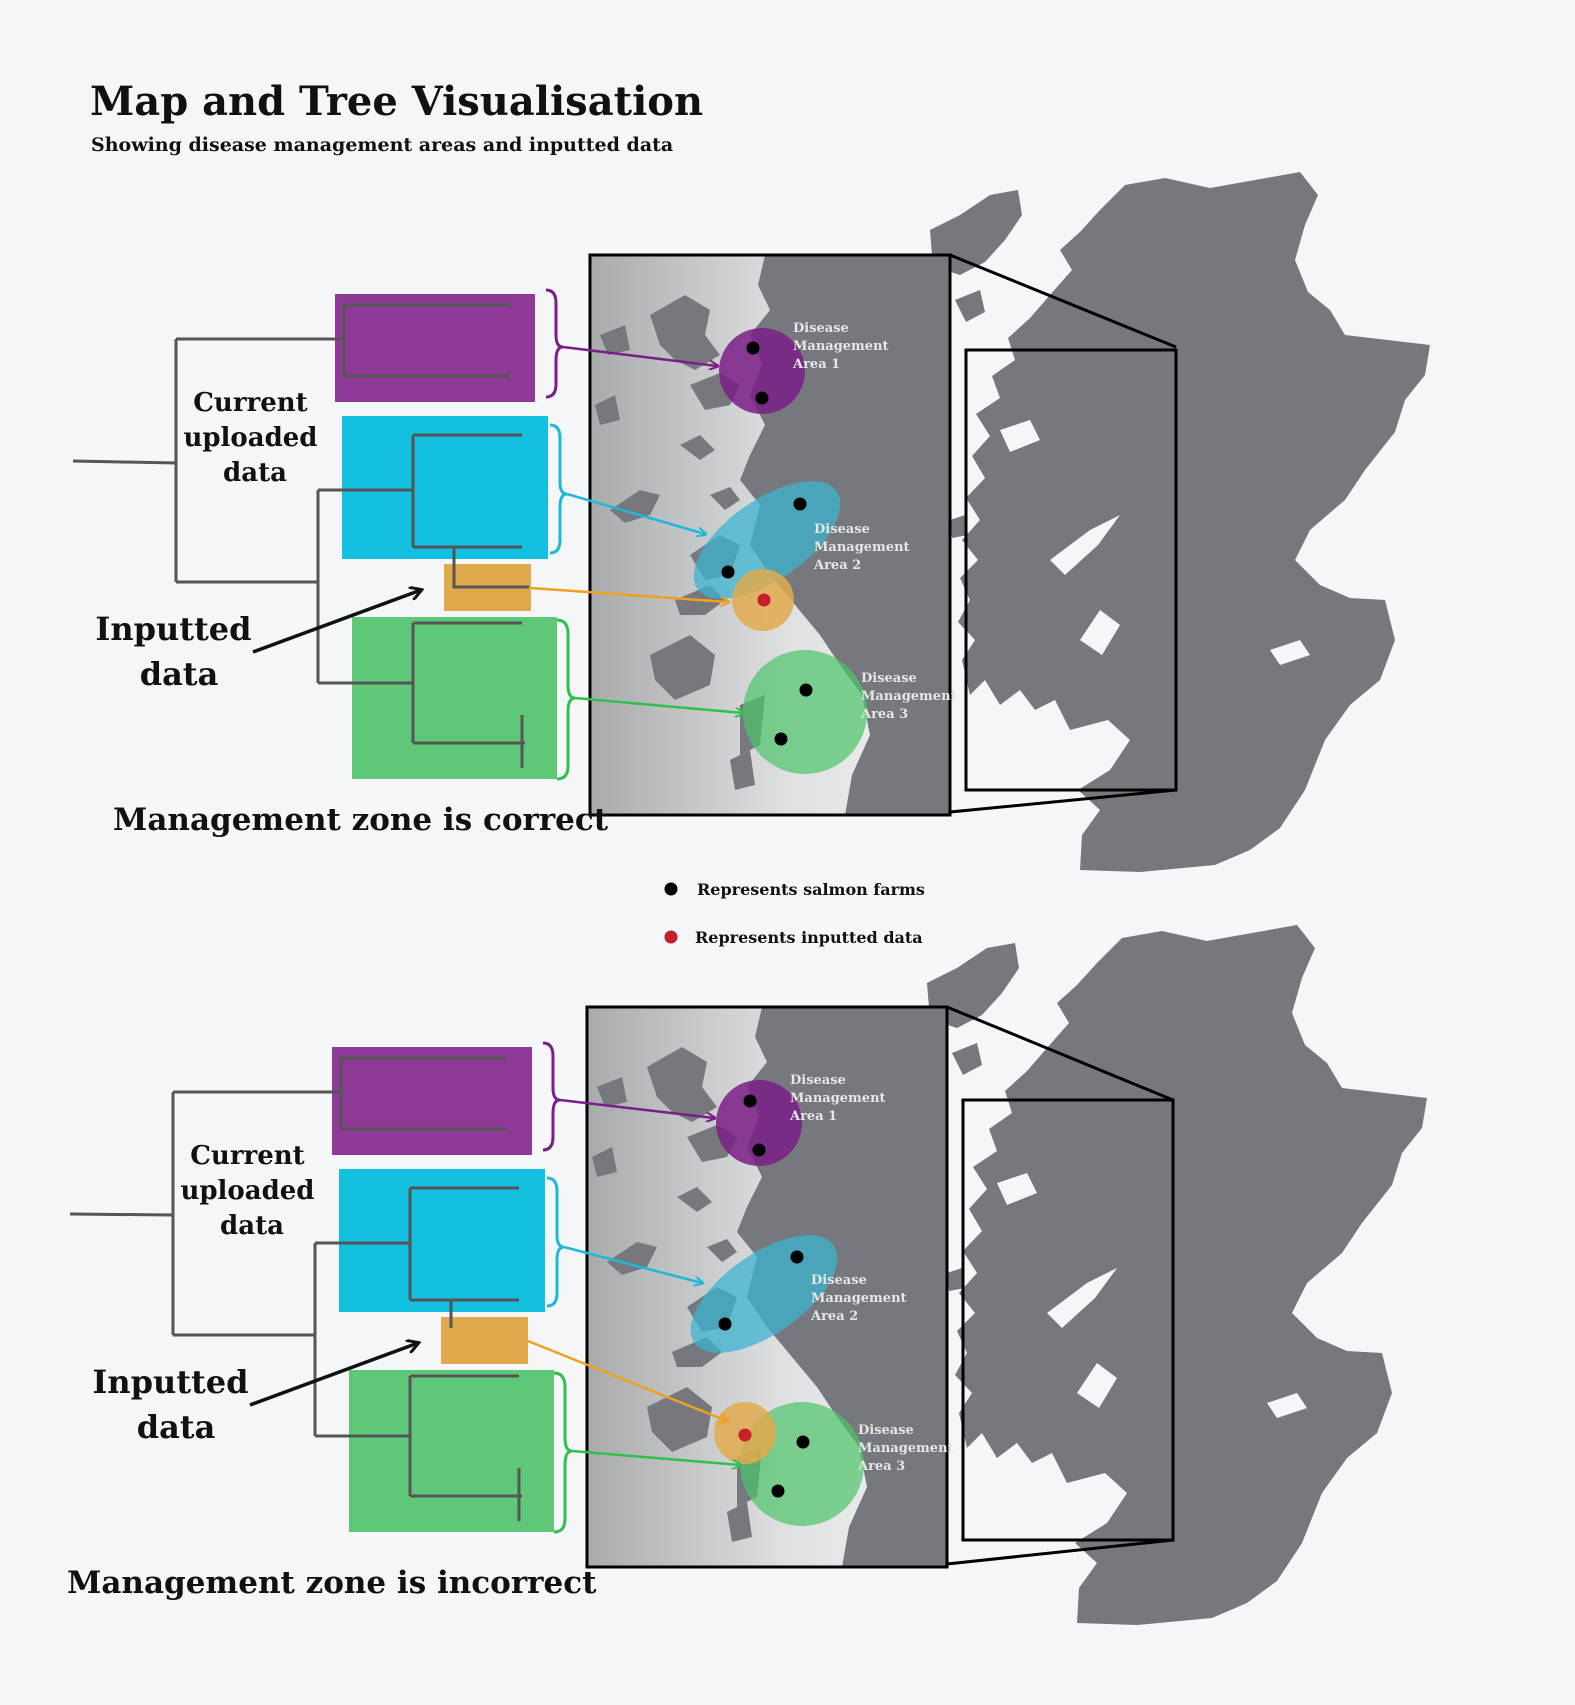 This screenshot has width=1575, height=1705. What do you see at coordinates (811, 889) in the screenshot?
I see `legend-farm-label: Represents salmon farms` at bounding box center [811, 889].